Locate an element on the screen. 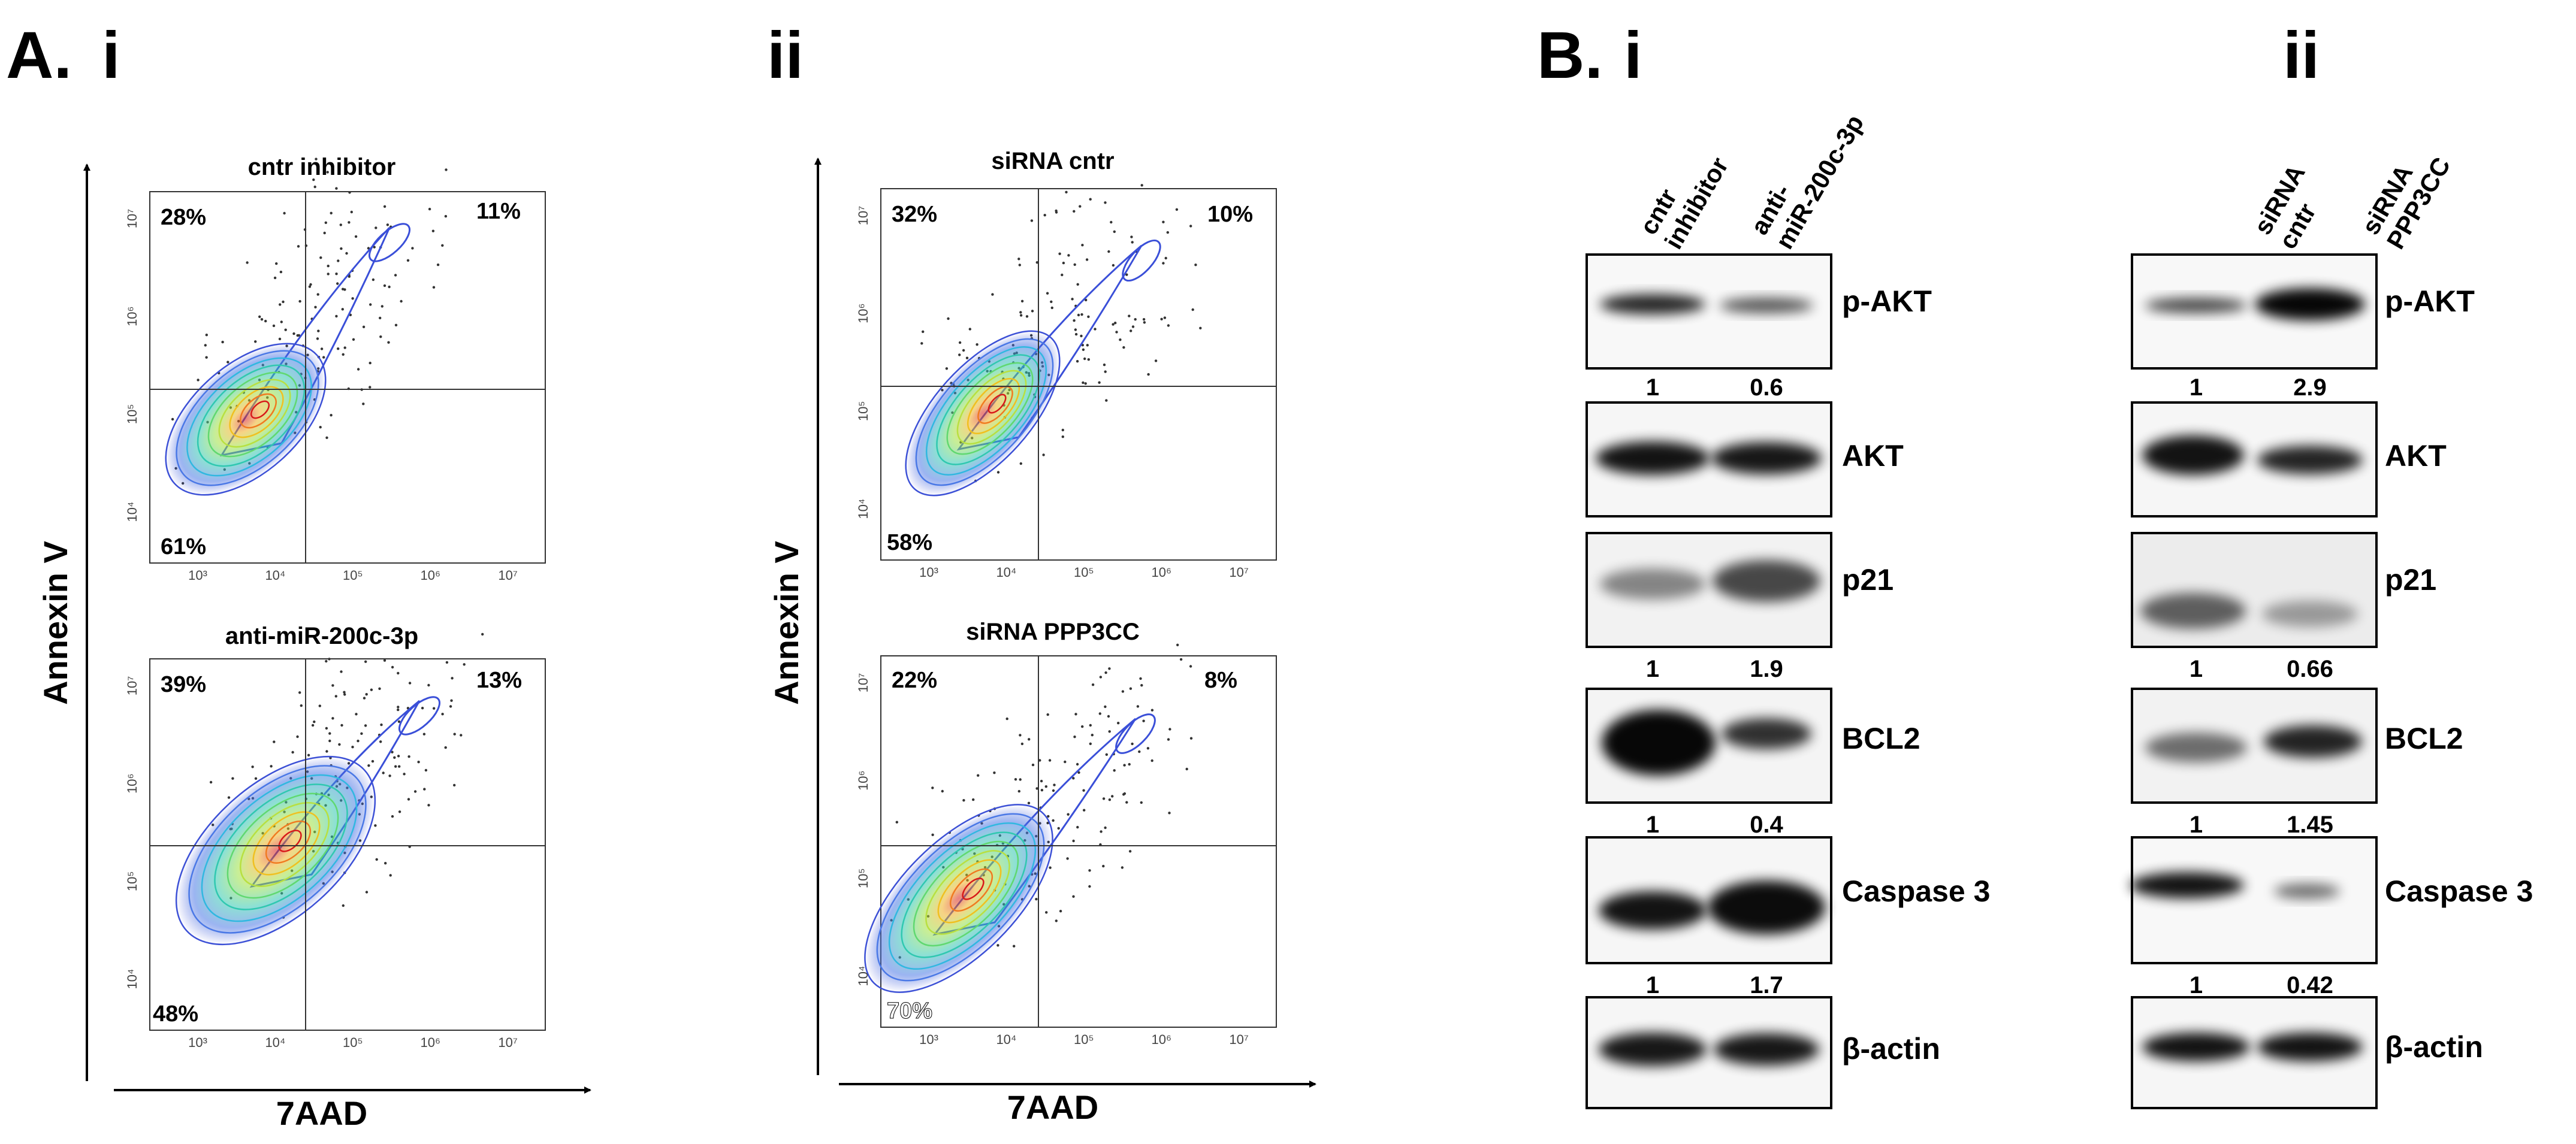 This screenshot has height=1144, width=2576. a-i-xaxis-label: 7AAD is located at coordinates (322, 1113).